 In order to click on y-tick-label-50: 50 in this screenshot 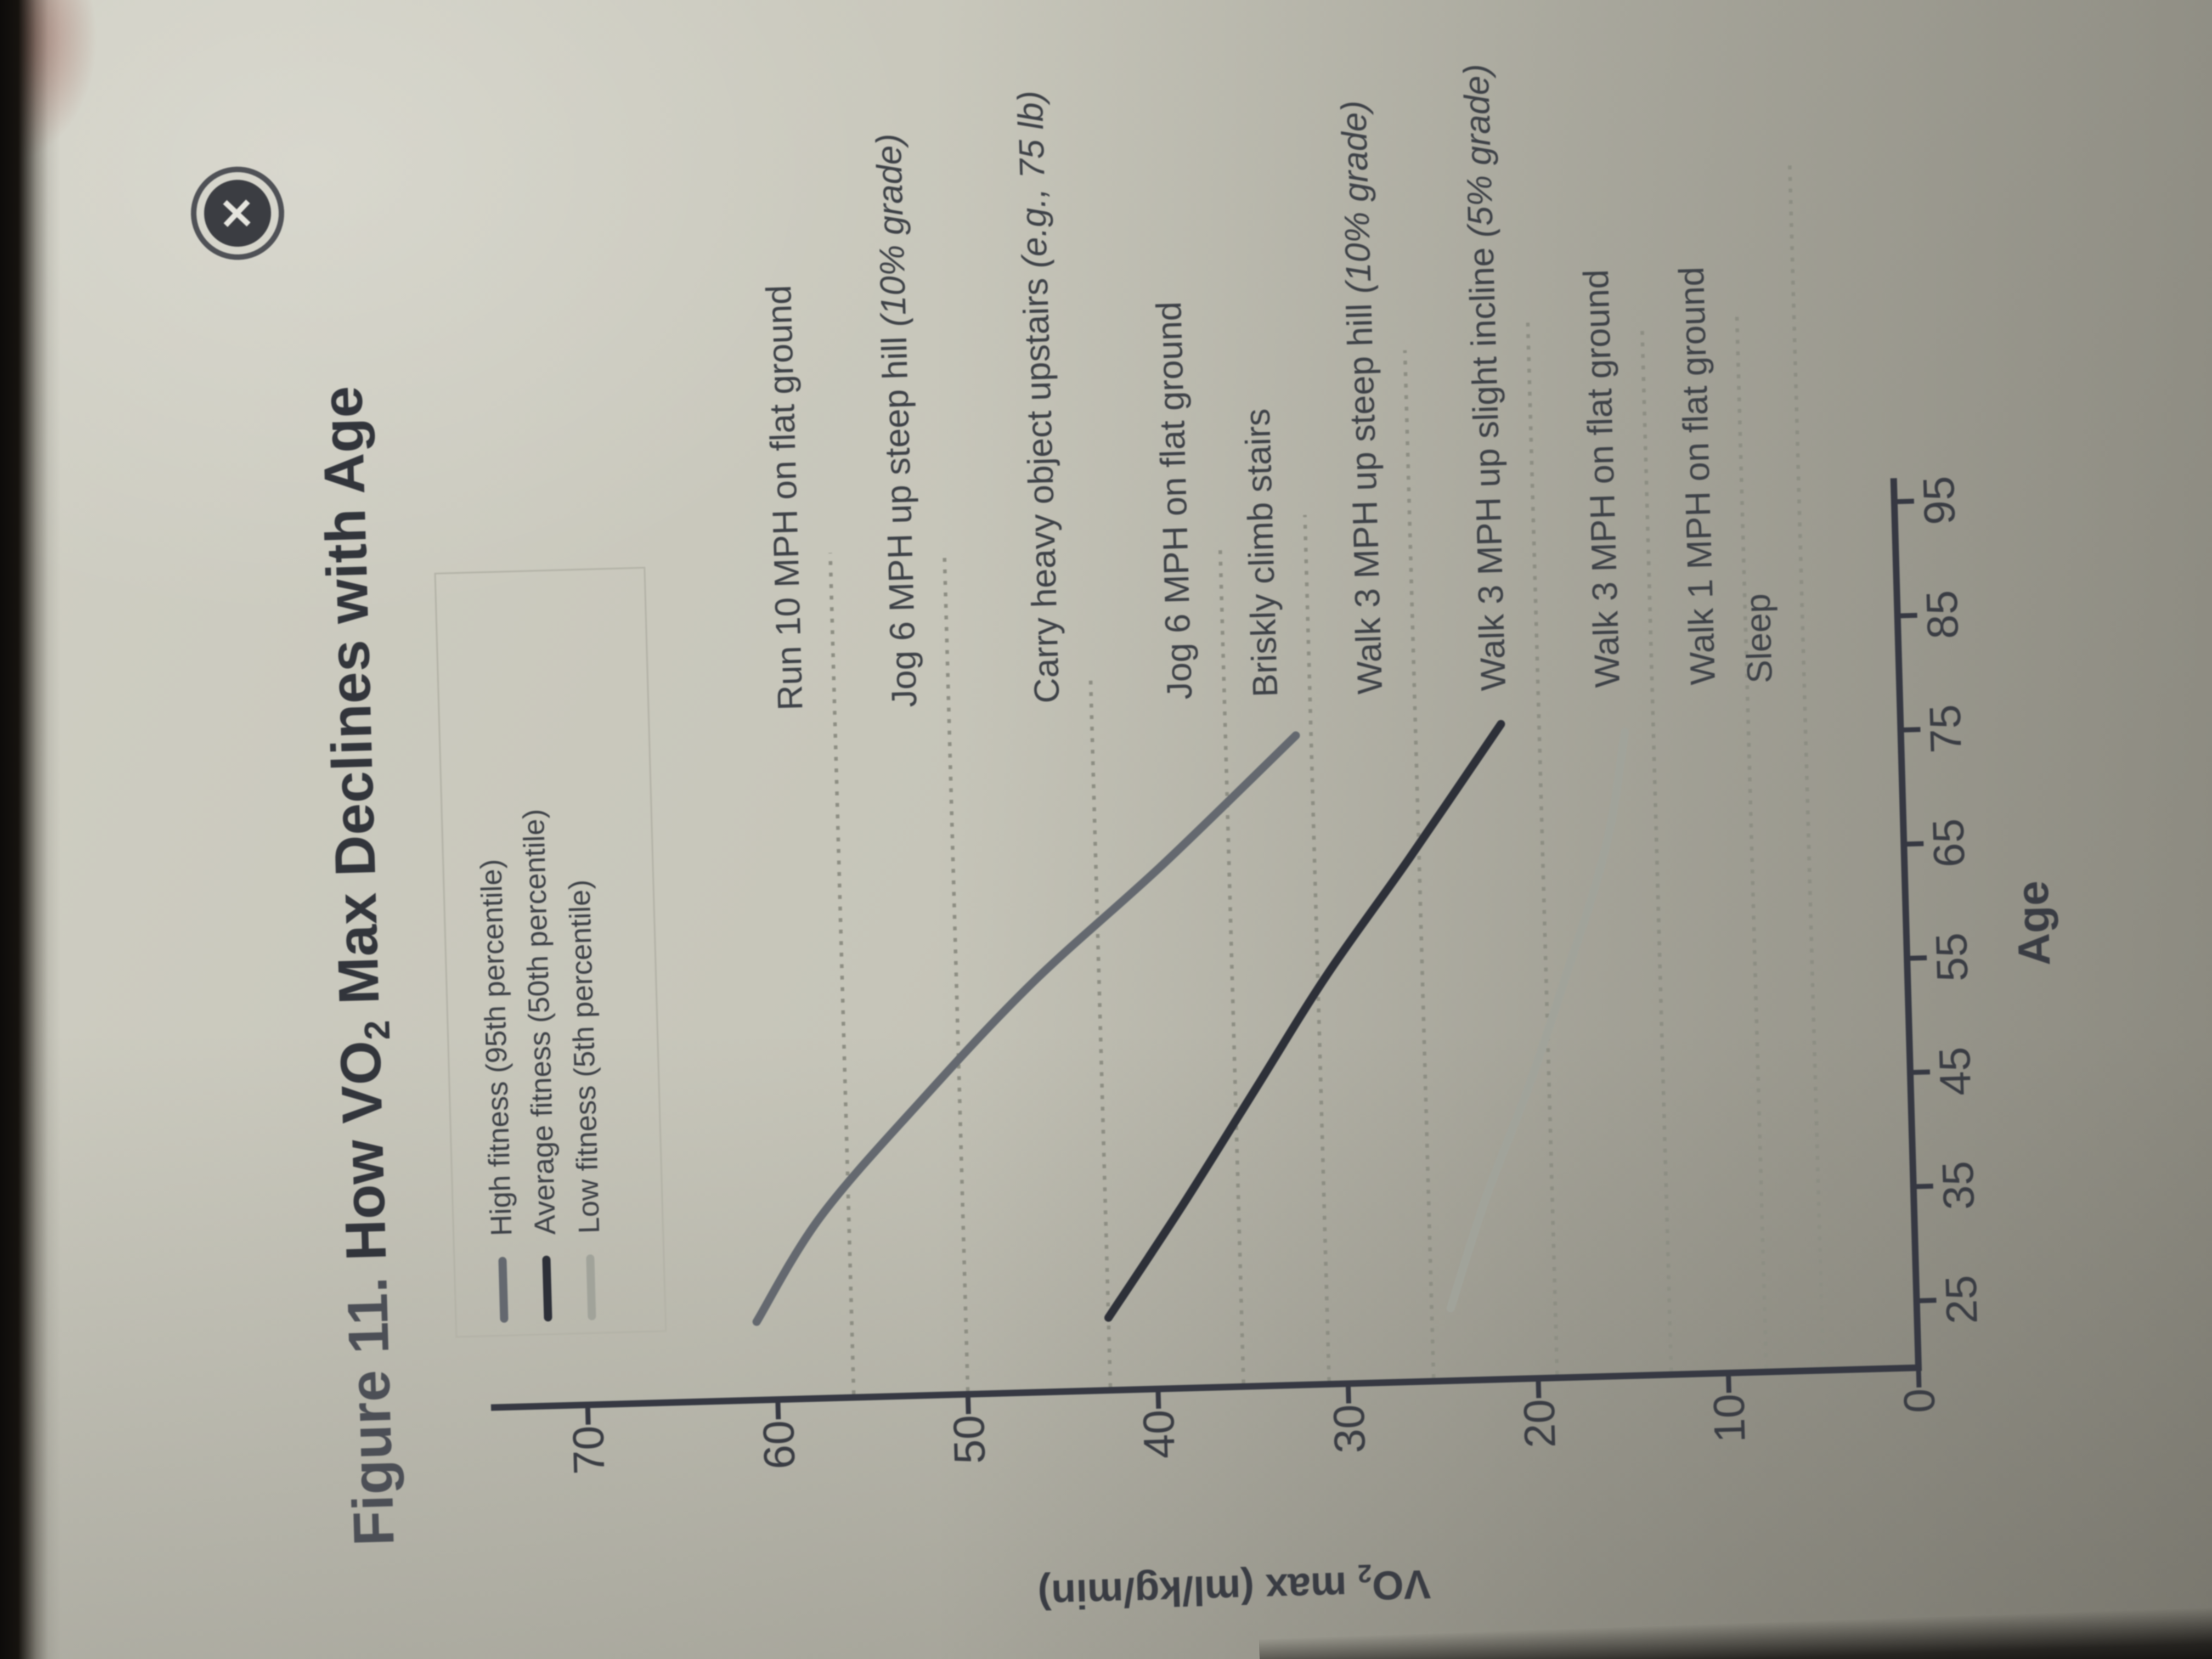, I will do `click(969, 1439)`.